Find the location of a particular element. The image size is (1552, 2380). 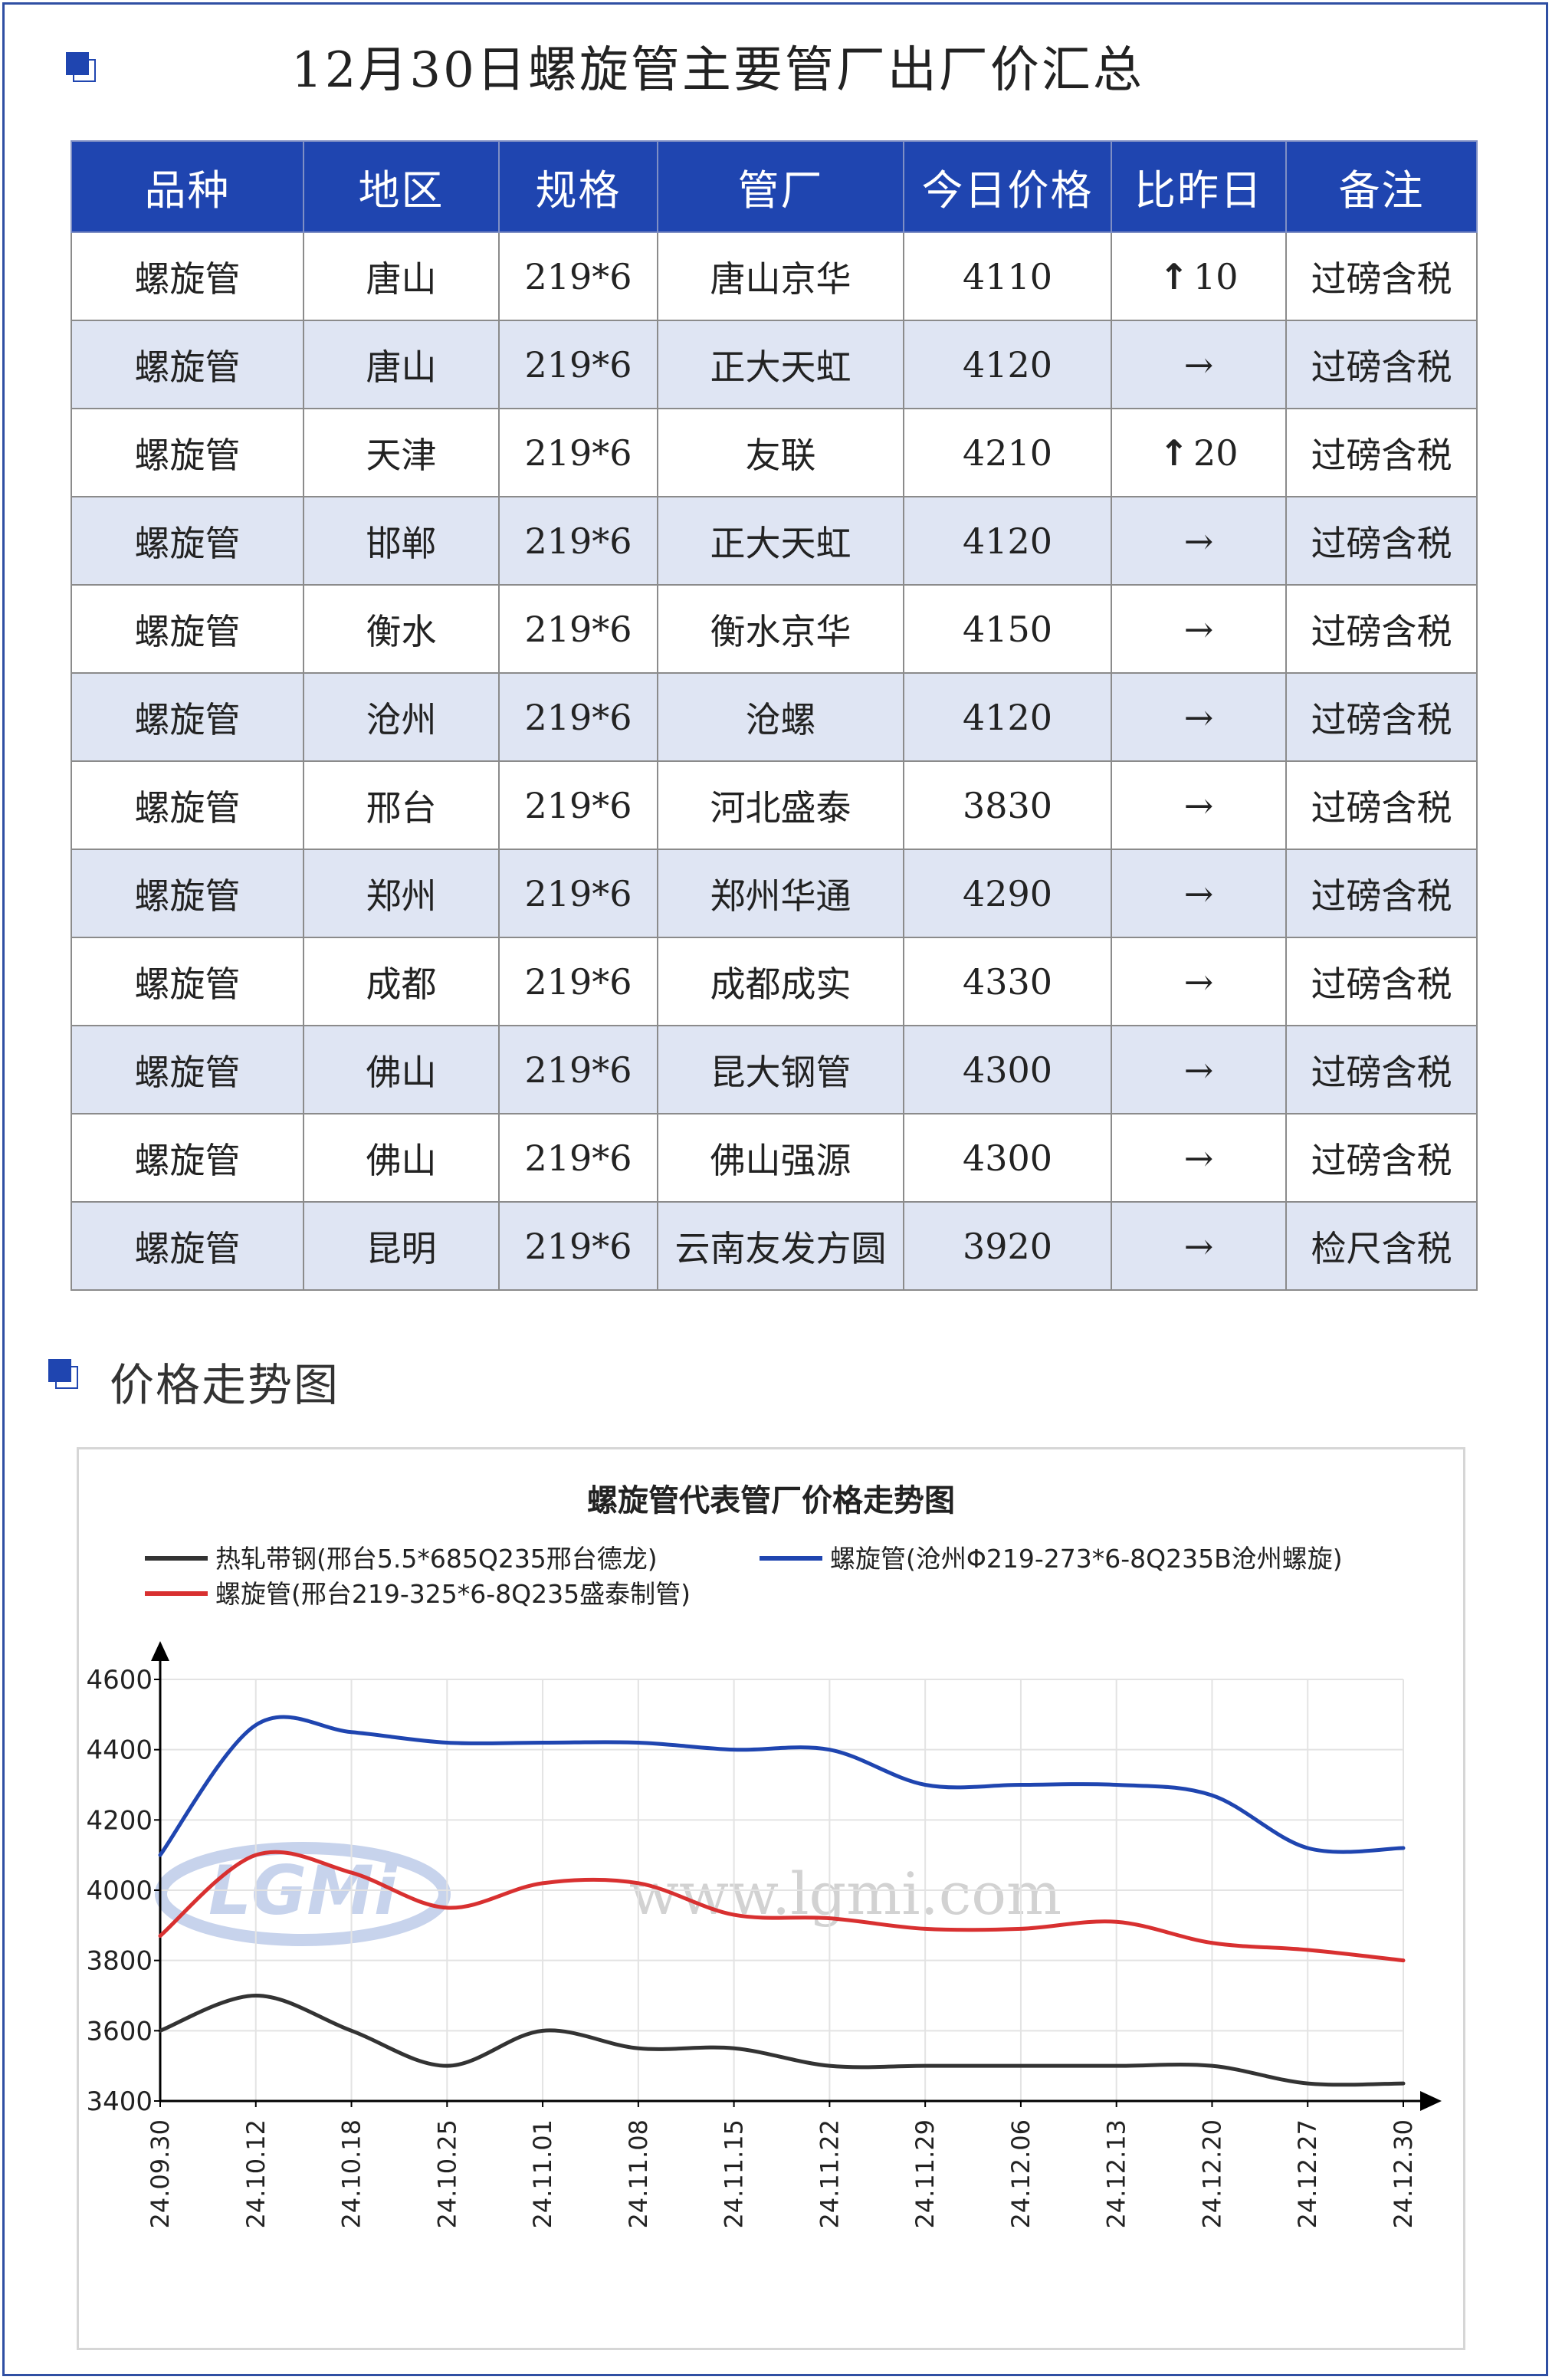

table-cell-mill: 云南友发方圆 is located at coordinates (780, 1246).